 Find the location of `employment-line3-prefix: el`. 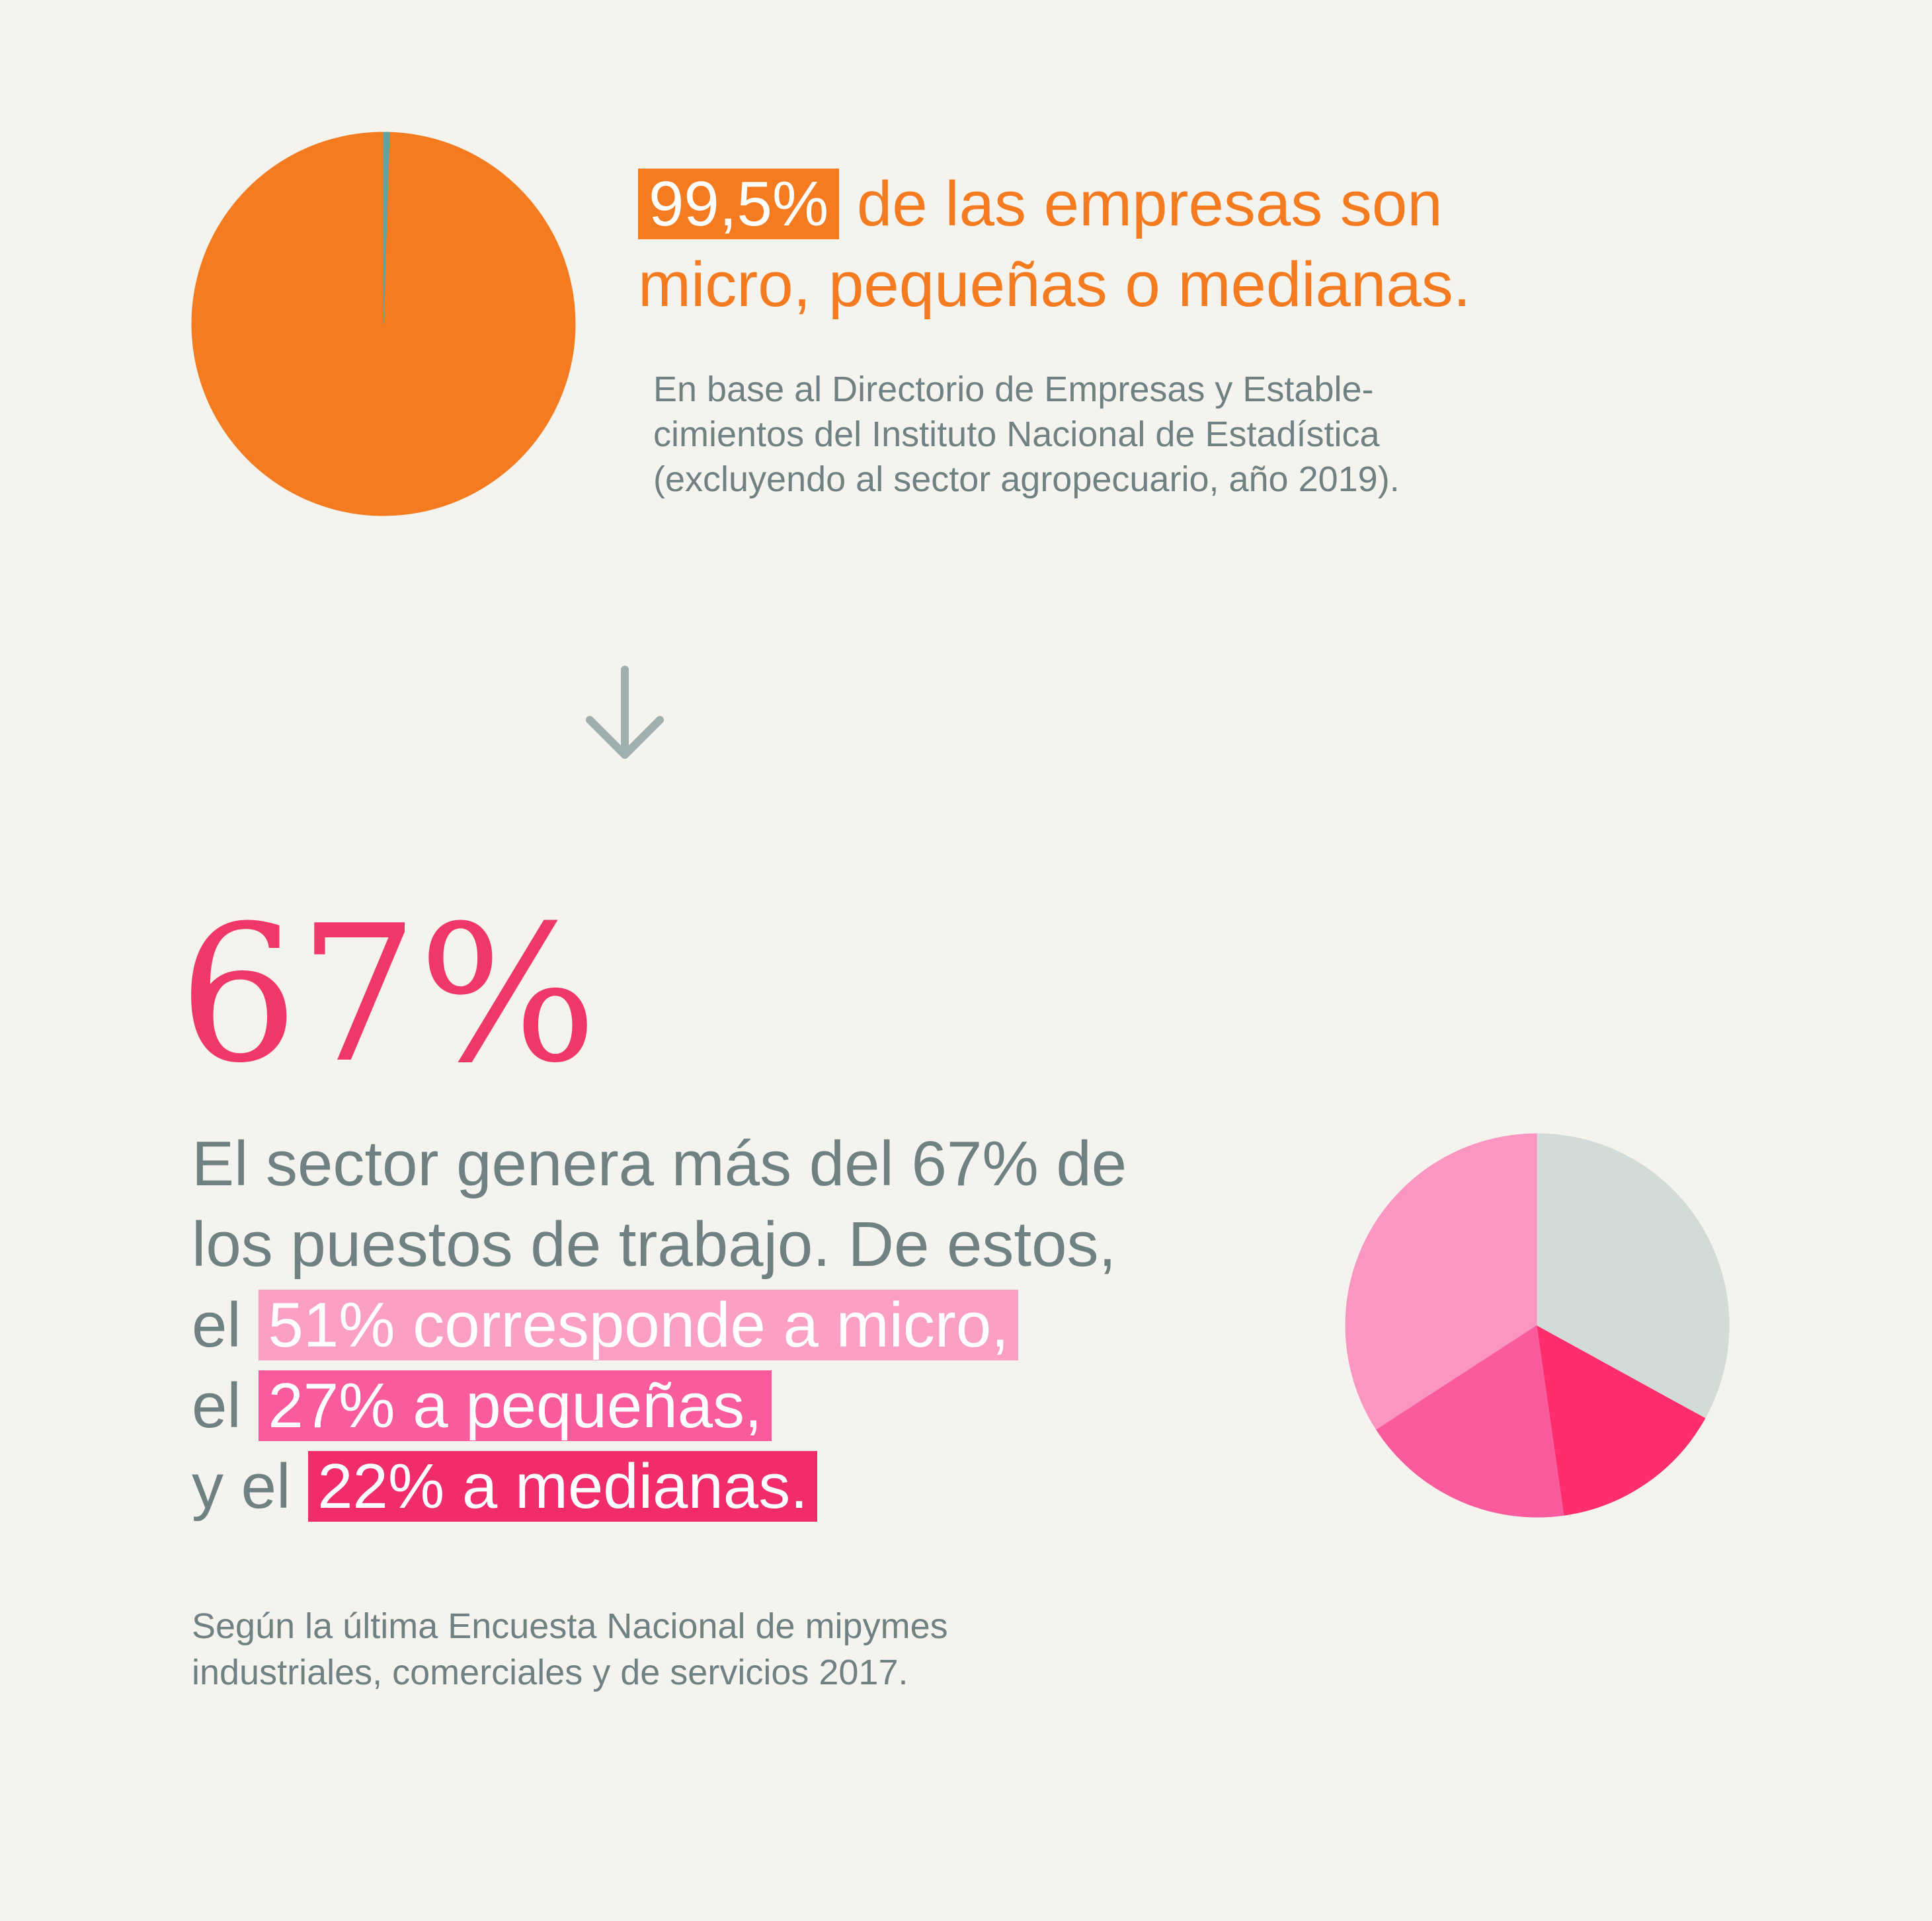

employment-line3-prefix: el is located at coordinates (225, 1325).